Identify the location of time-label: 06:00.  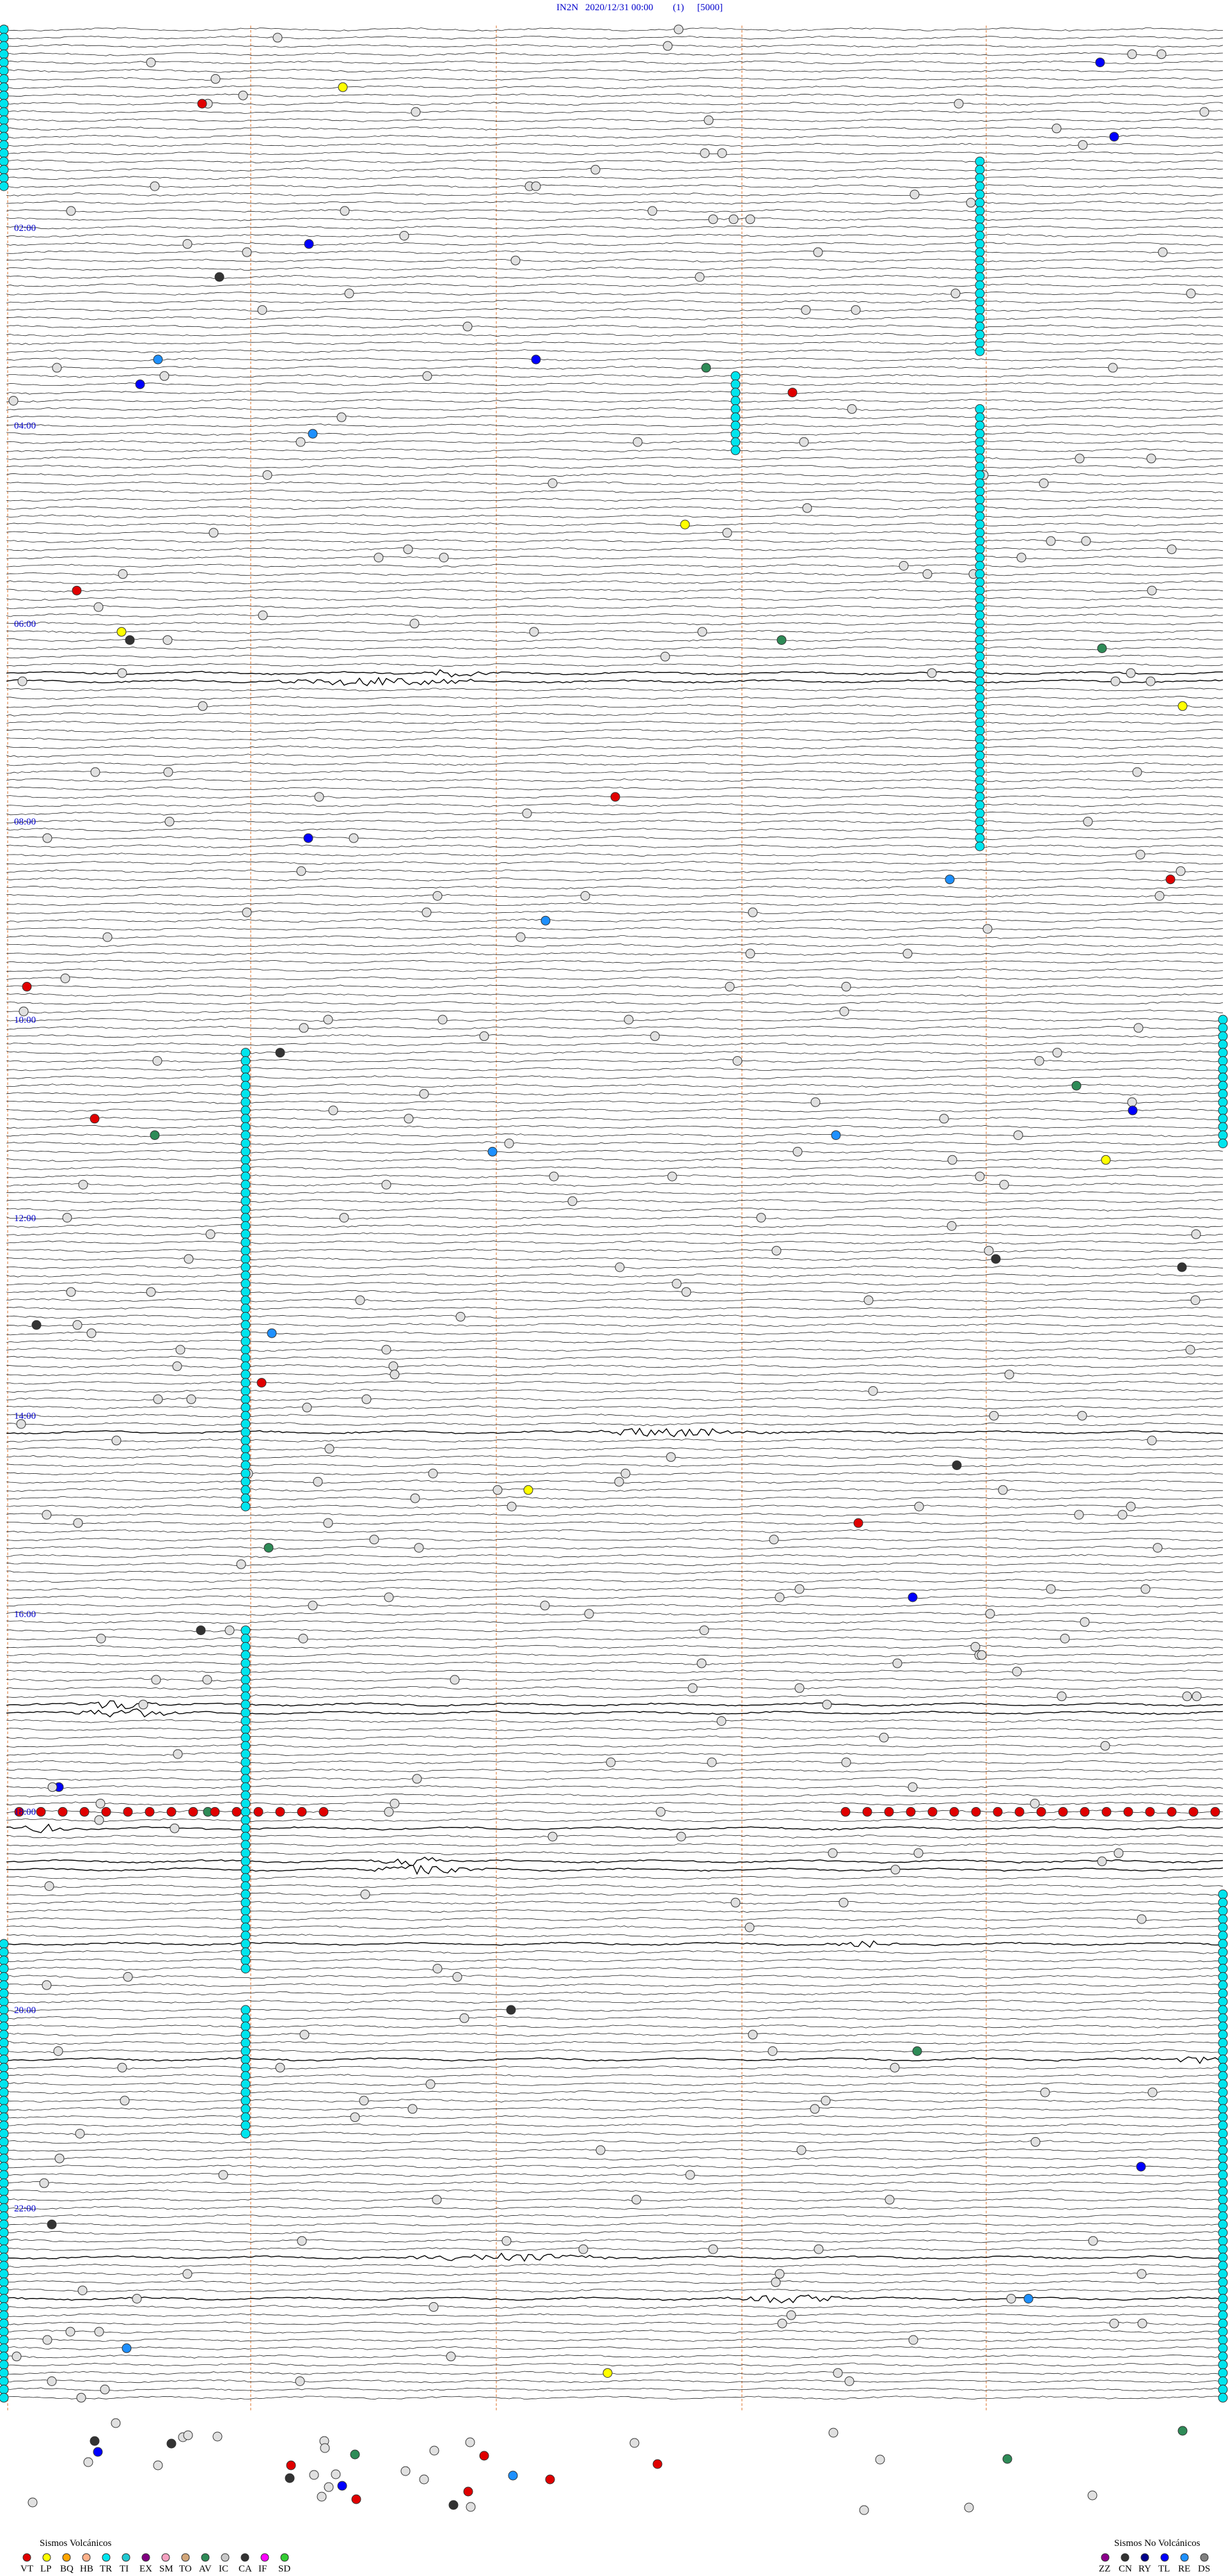
(25, 624).